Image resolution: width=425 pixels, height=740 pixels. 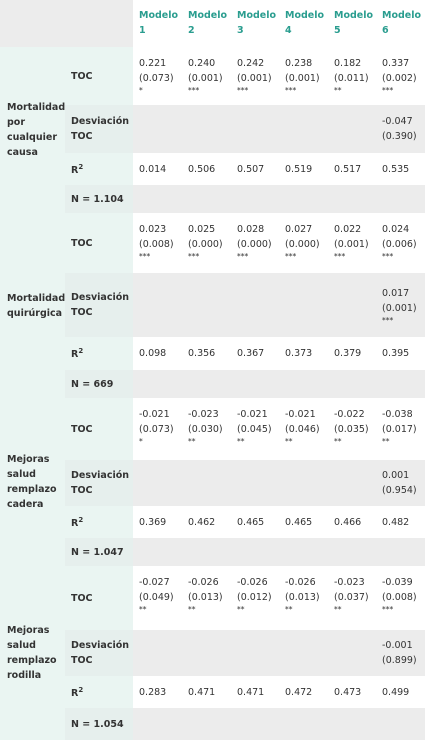 What do you see at coordinates (397, 121) in the screenshot?
I see `coefficient: -0.047` at bounding box center [397, 121].